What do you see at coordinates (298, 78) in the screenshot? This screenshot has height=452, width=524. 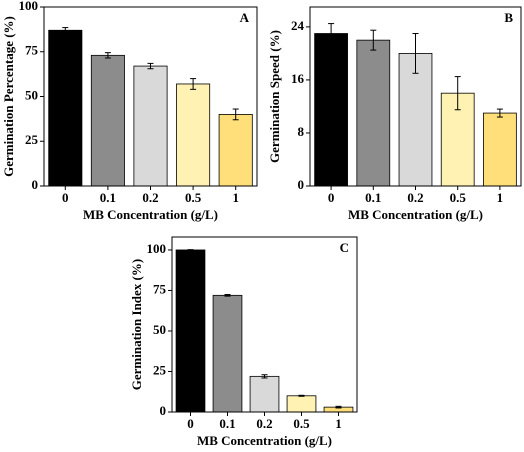 I see `y-tick-label: 16` at bounding box center [298, 78].